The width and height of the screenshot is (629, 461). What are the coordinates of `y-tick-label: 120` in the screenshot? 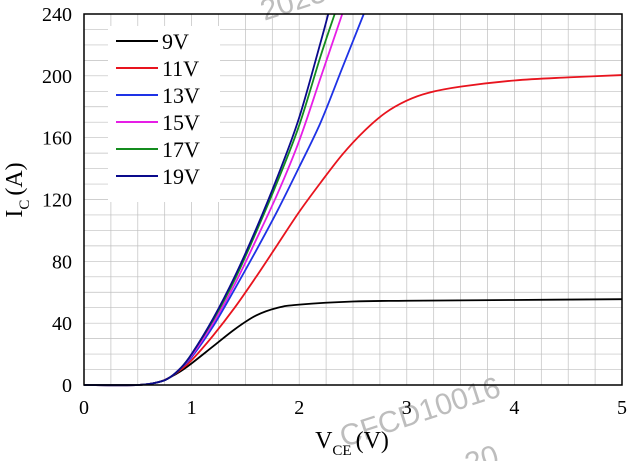 It's located at (57, 201).